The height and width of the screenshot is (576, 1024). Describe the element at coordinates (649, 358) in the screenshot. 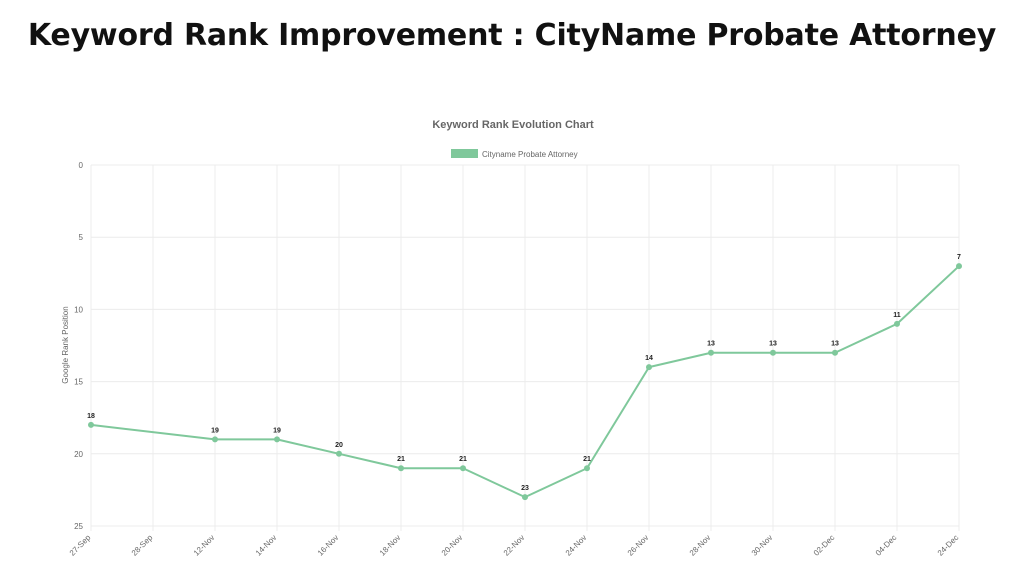

I see `data-label: 14` at that location.